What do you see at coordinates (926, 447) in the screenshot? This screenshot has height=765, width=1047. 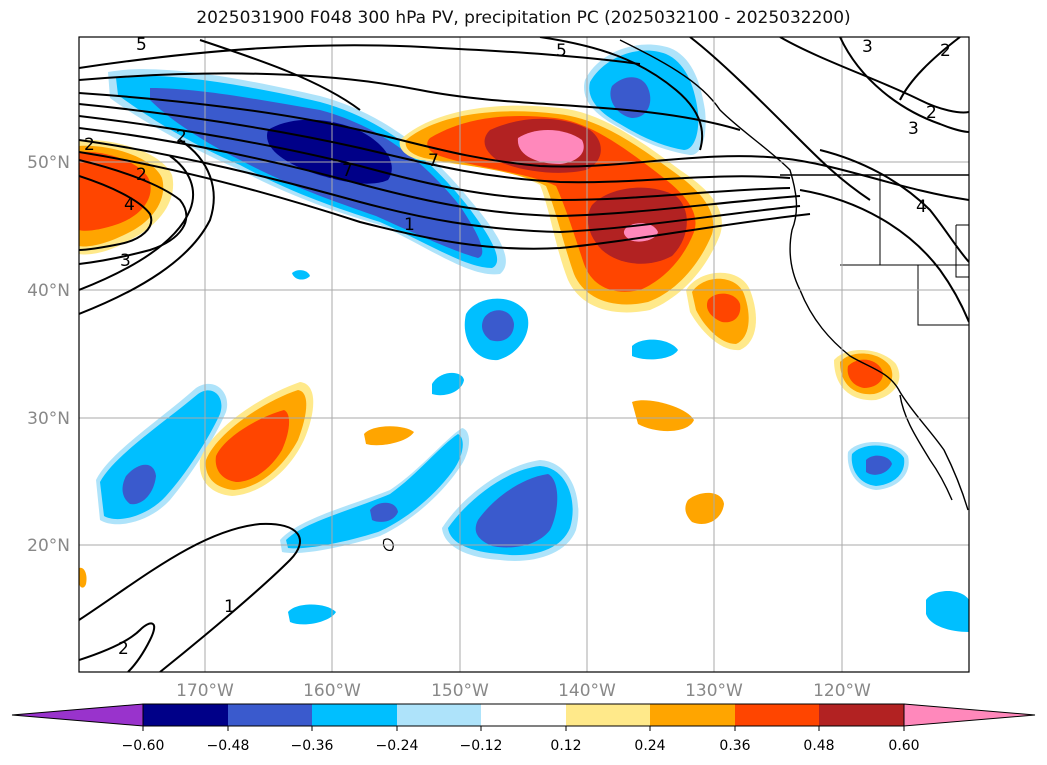 I see `baja-coast` at bounding box center [926, 447].